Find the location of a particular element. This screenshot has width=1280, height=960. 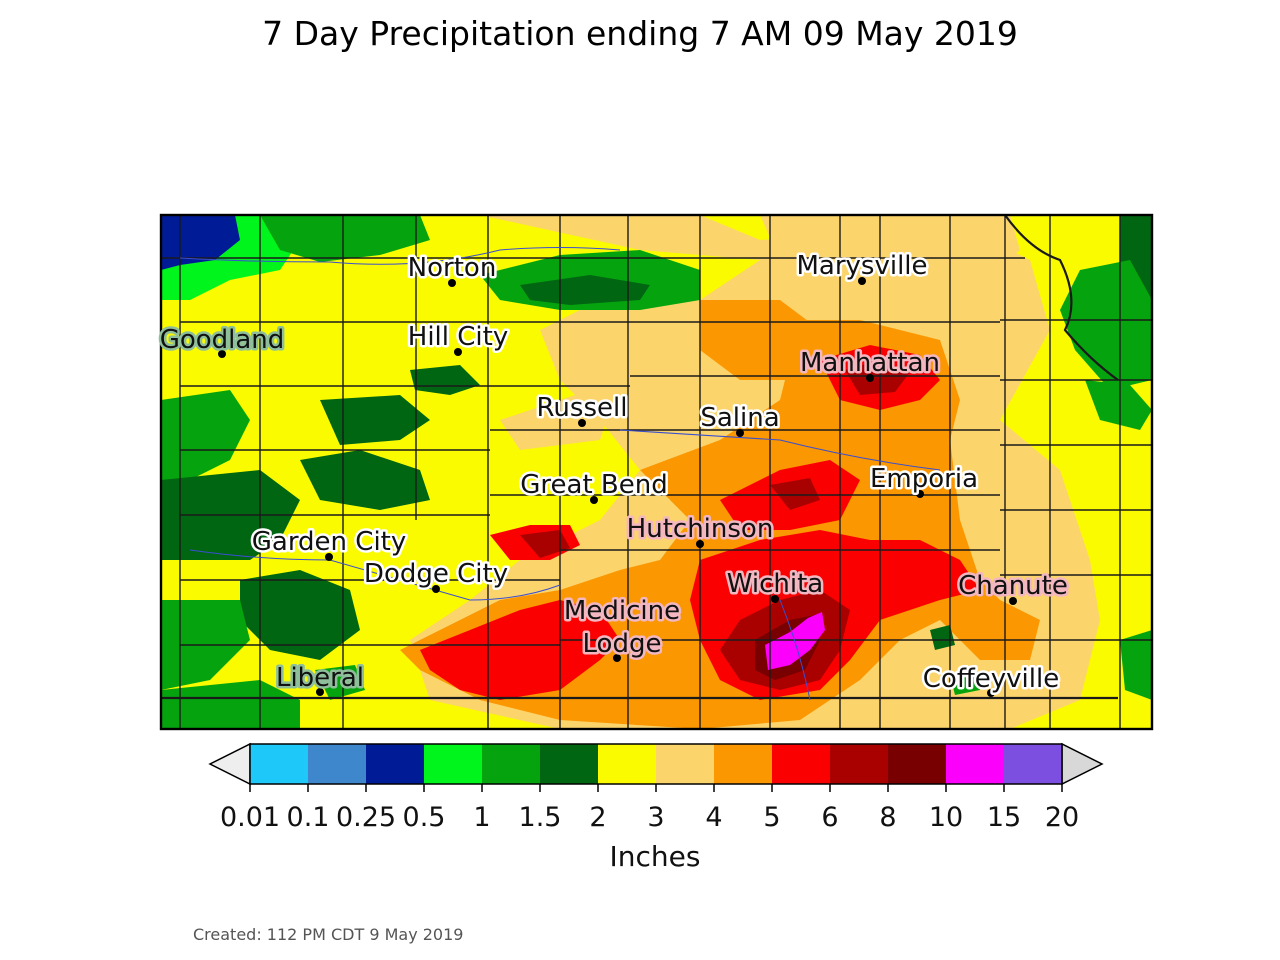

legend-tick-label: 8 is located at coordinates (887, 817).